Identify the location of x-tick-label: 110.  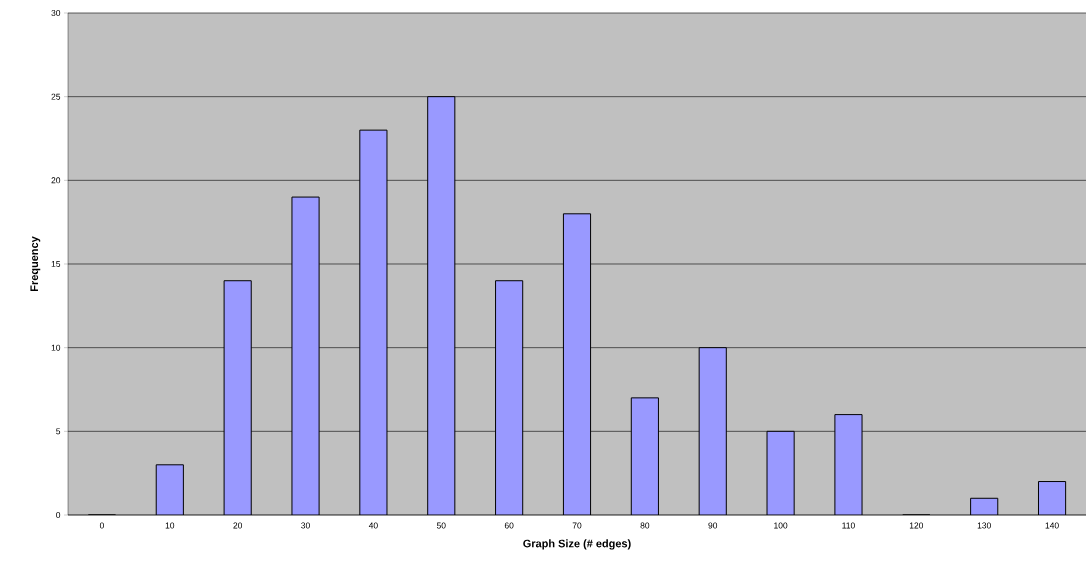
(848, 525).